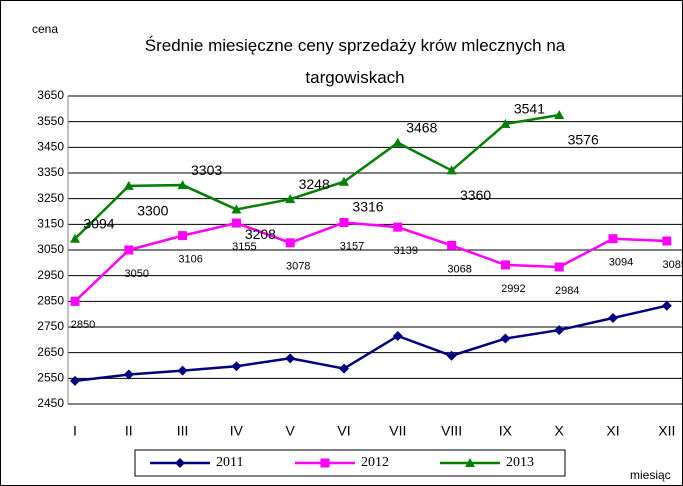 This screenshot has width=683, height=486. Describe the element at coordinates (244, 247) in the screenshot. I see `data-label: 3155` at that location.